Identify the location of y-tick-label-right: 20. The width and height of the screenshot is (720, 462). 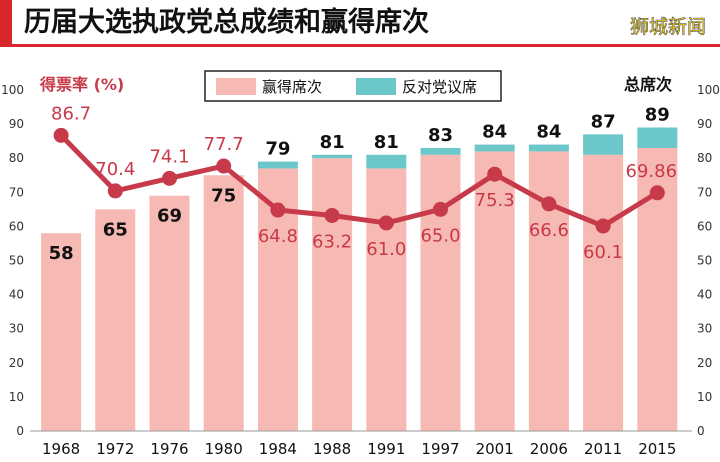
(704, 363).